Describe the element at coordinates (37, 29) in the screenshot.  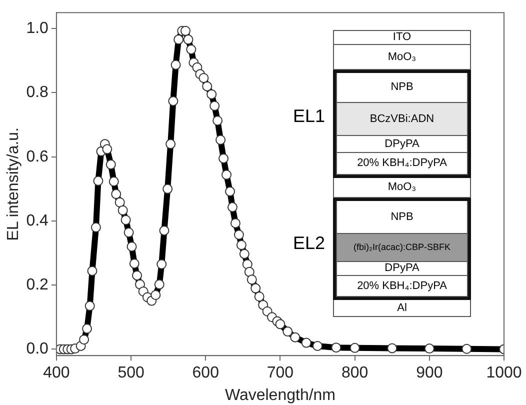
I see `y-tick-label: 1.0` at that location.